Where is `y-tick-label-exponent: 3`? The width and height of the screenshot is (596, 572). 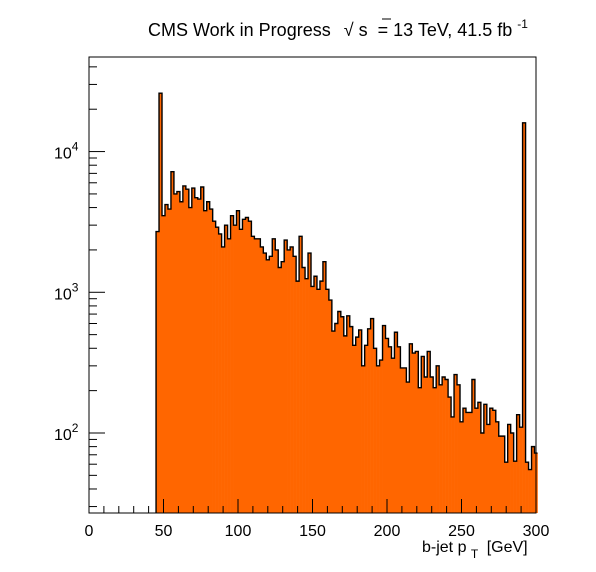
y-tick-label-exponent: 3 is located at coordinates (75, 287).